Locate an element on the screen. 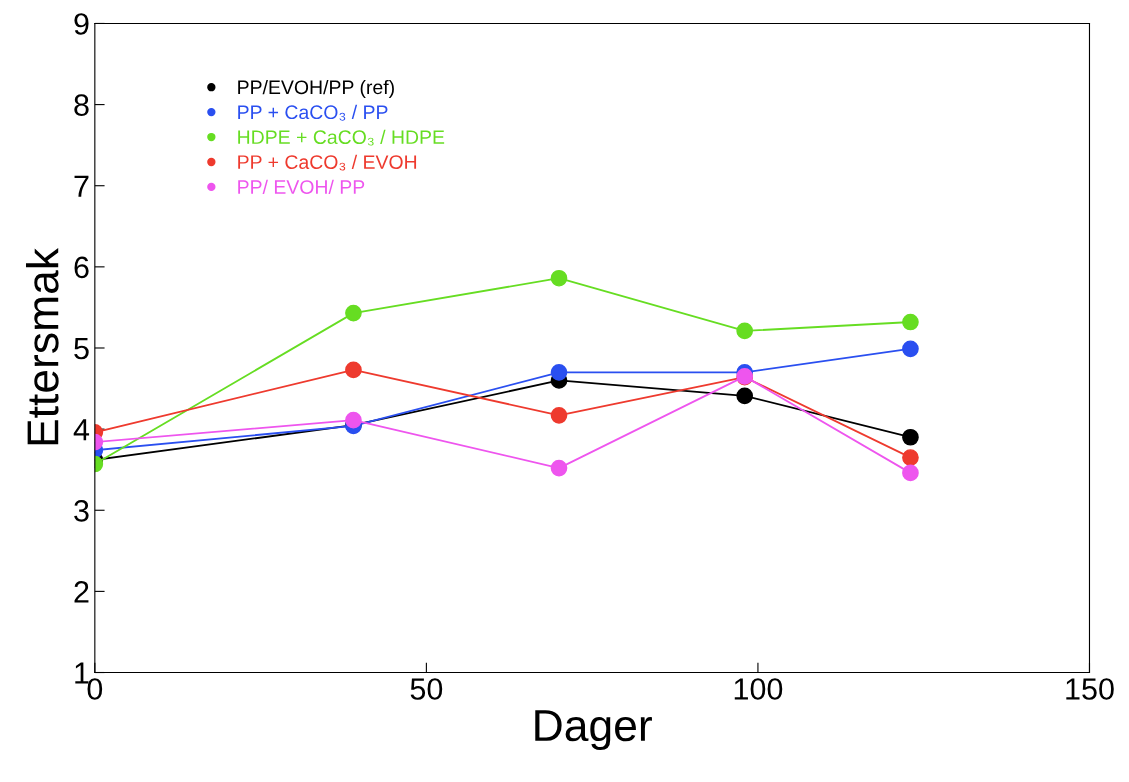 Image resolution: width=1129 pixels, height=782 pixels. y-tick-label: 7 is located at coordinates (81, 186).